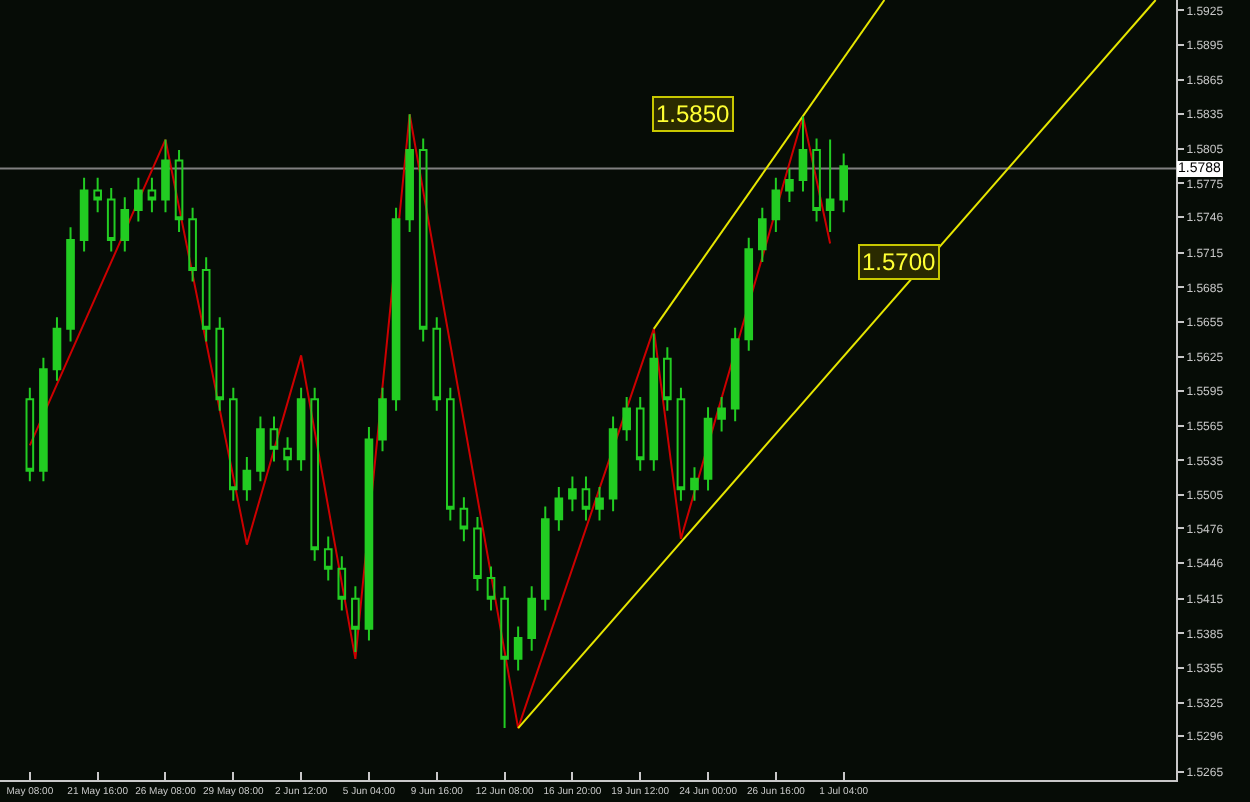 Image resolution: width=1250 pixels, height=802 pixels. I want to click on annotation: 1.5850, so click(693, 114).